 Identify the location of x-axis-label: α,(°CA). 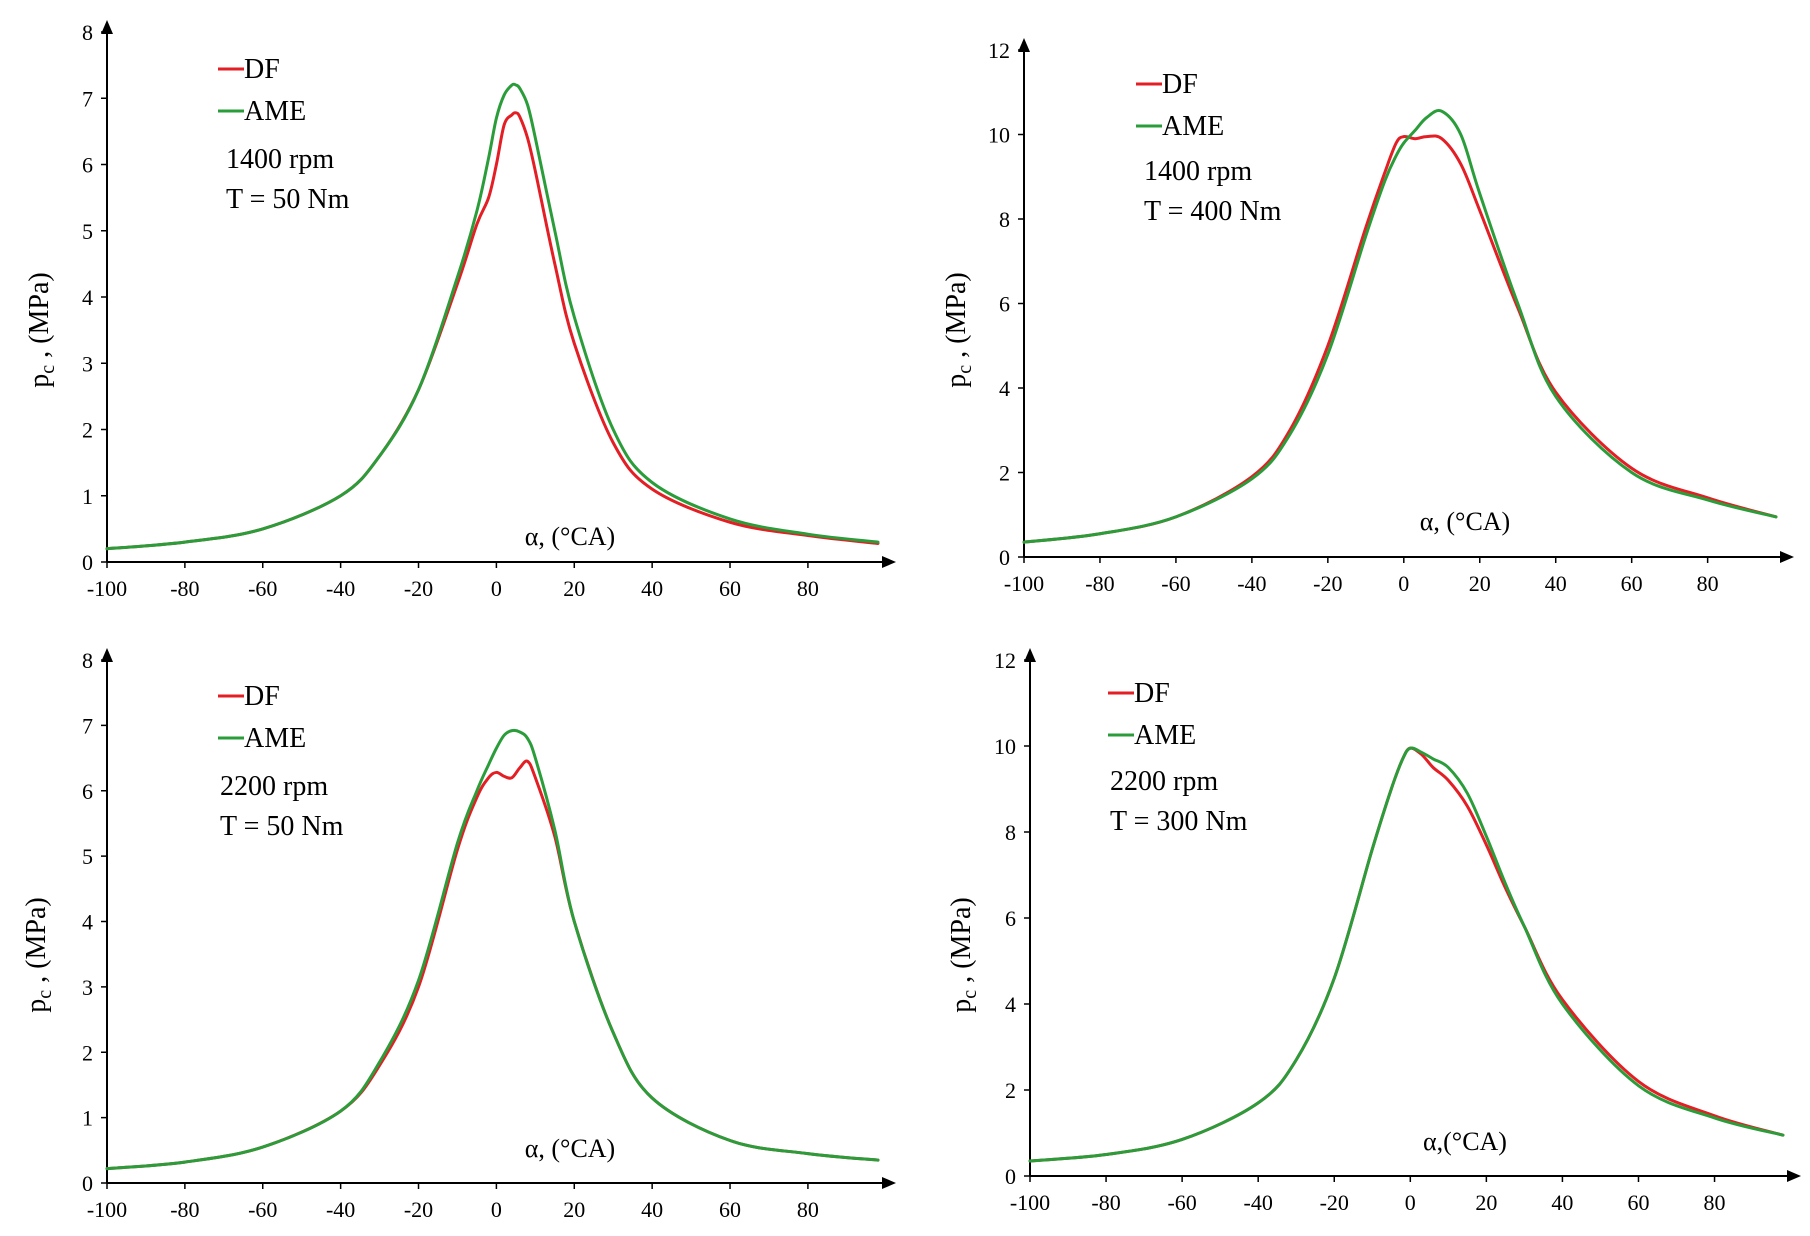
(1465, 1141).